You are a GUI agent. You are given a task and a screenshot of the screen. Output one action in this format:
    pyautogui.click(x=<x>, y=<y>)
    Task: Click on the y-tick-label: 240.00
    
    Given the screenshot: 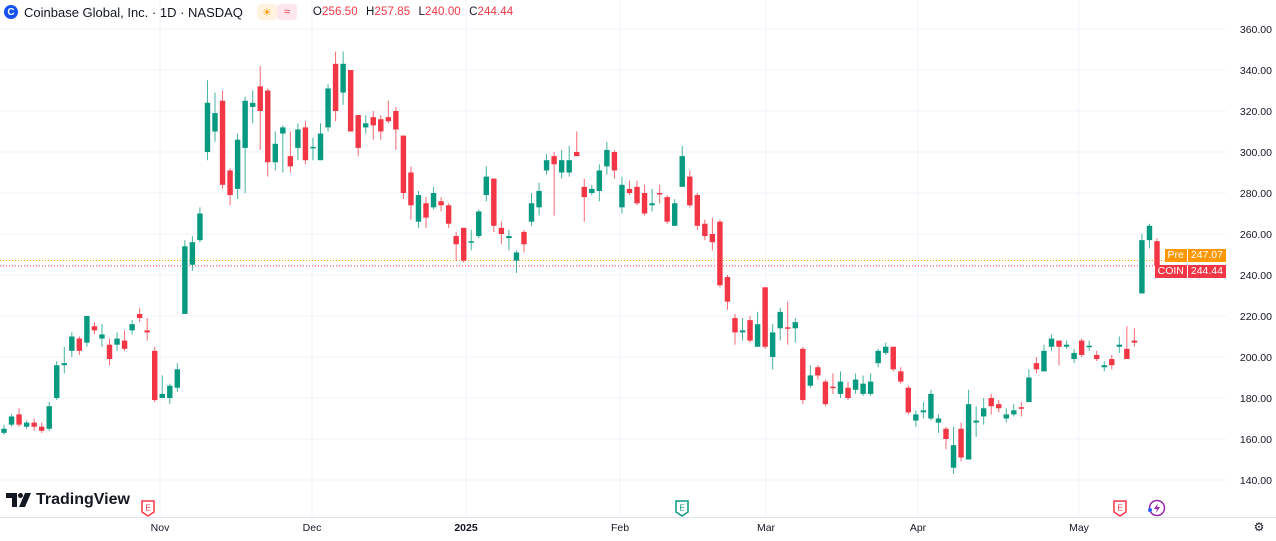 What is the action you would take?
    pyautogui.click(x=1256, y=276)
    